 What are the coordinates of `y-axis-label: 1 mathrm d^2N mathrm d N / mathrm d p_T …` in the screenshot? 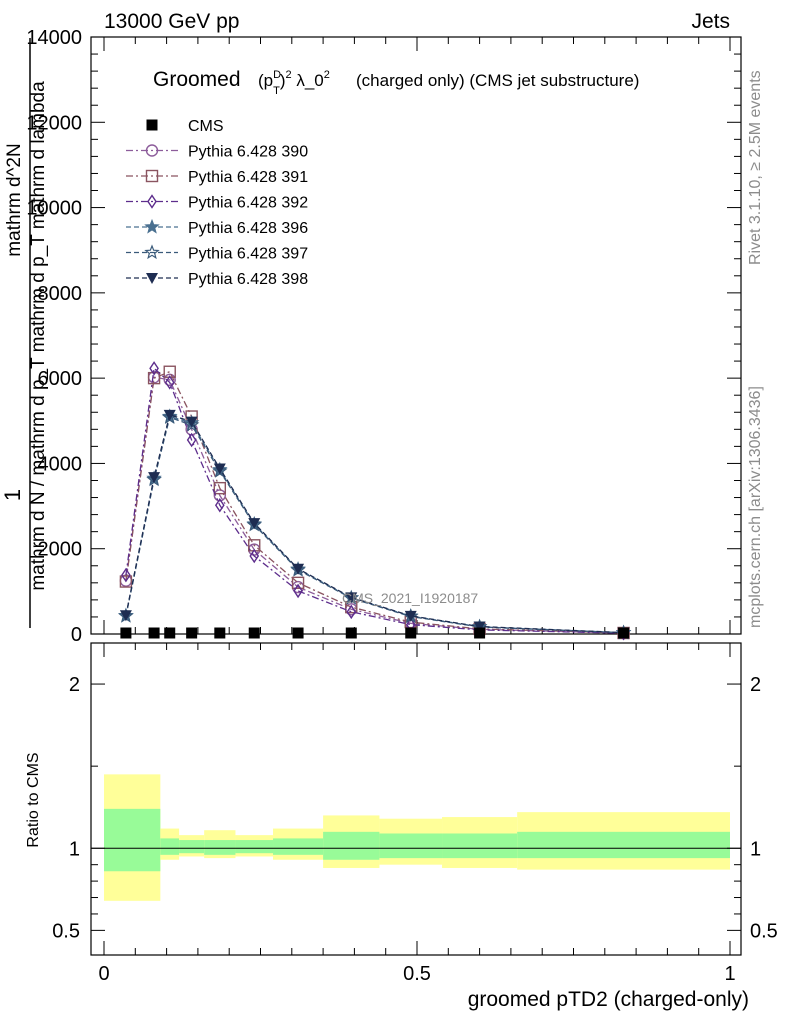 It's located at (24, 333).